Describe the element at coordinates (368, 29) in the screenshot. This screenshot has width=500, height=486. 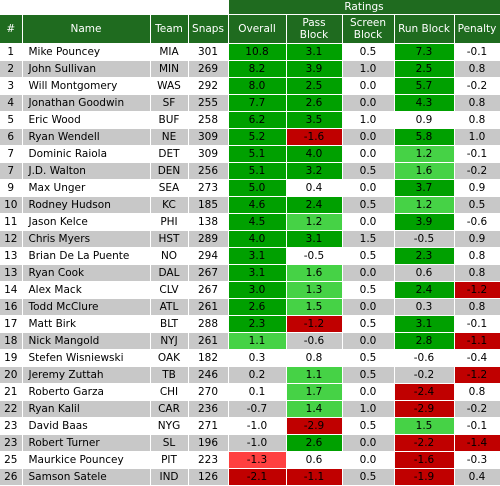
I see `col-screen-block: Screen Block` at that location.